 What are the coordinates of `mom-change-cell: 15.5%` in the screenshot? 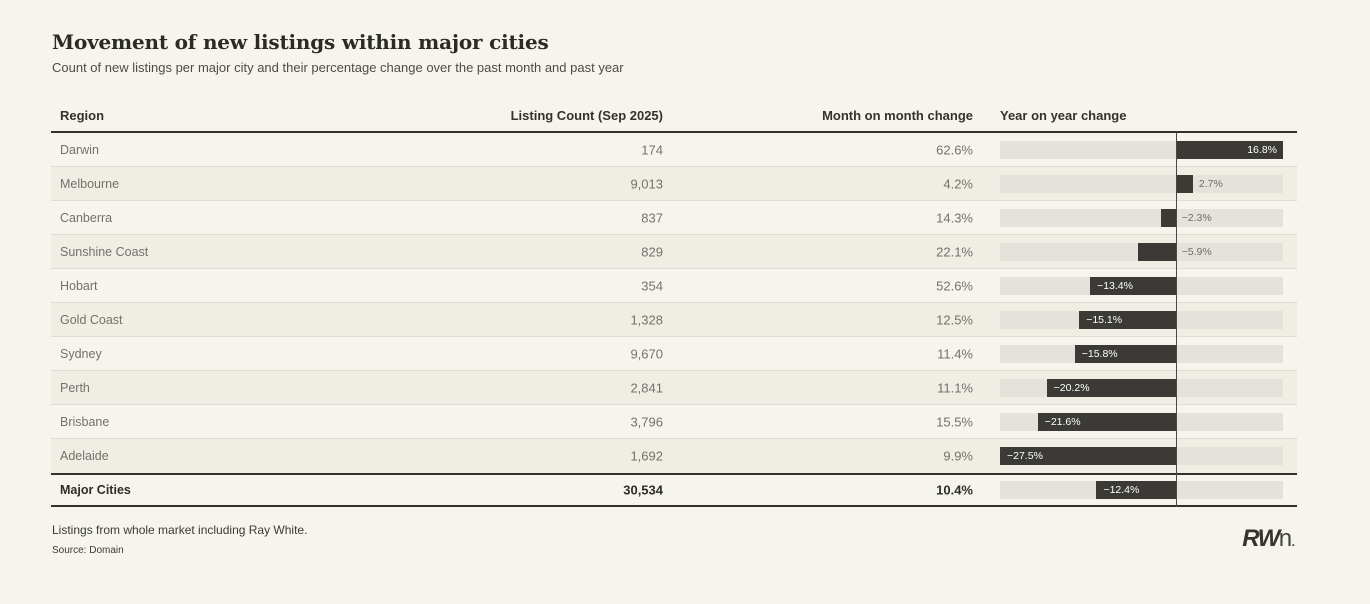 It's located at (954, 421).